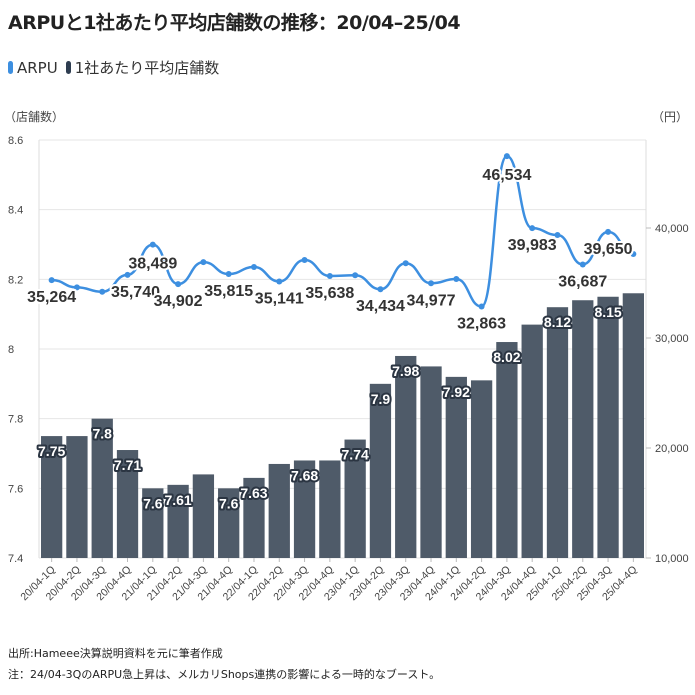  I want to click on arpu-data-label: 35,740, so click(135, 292).